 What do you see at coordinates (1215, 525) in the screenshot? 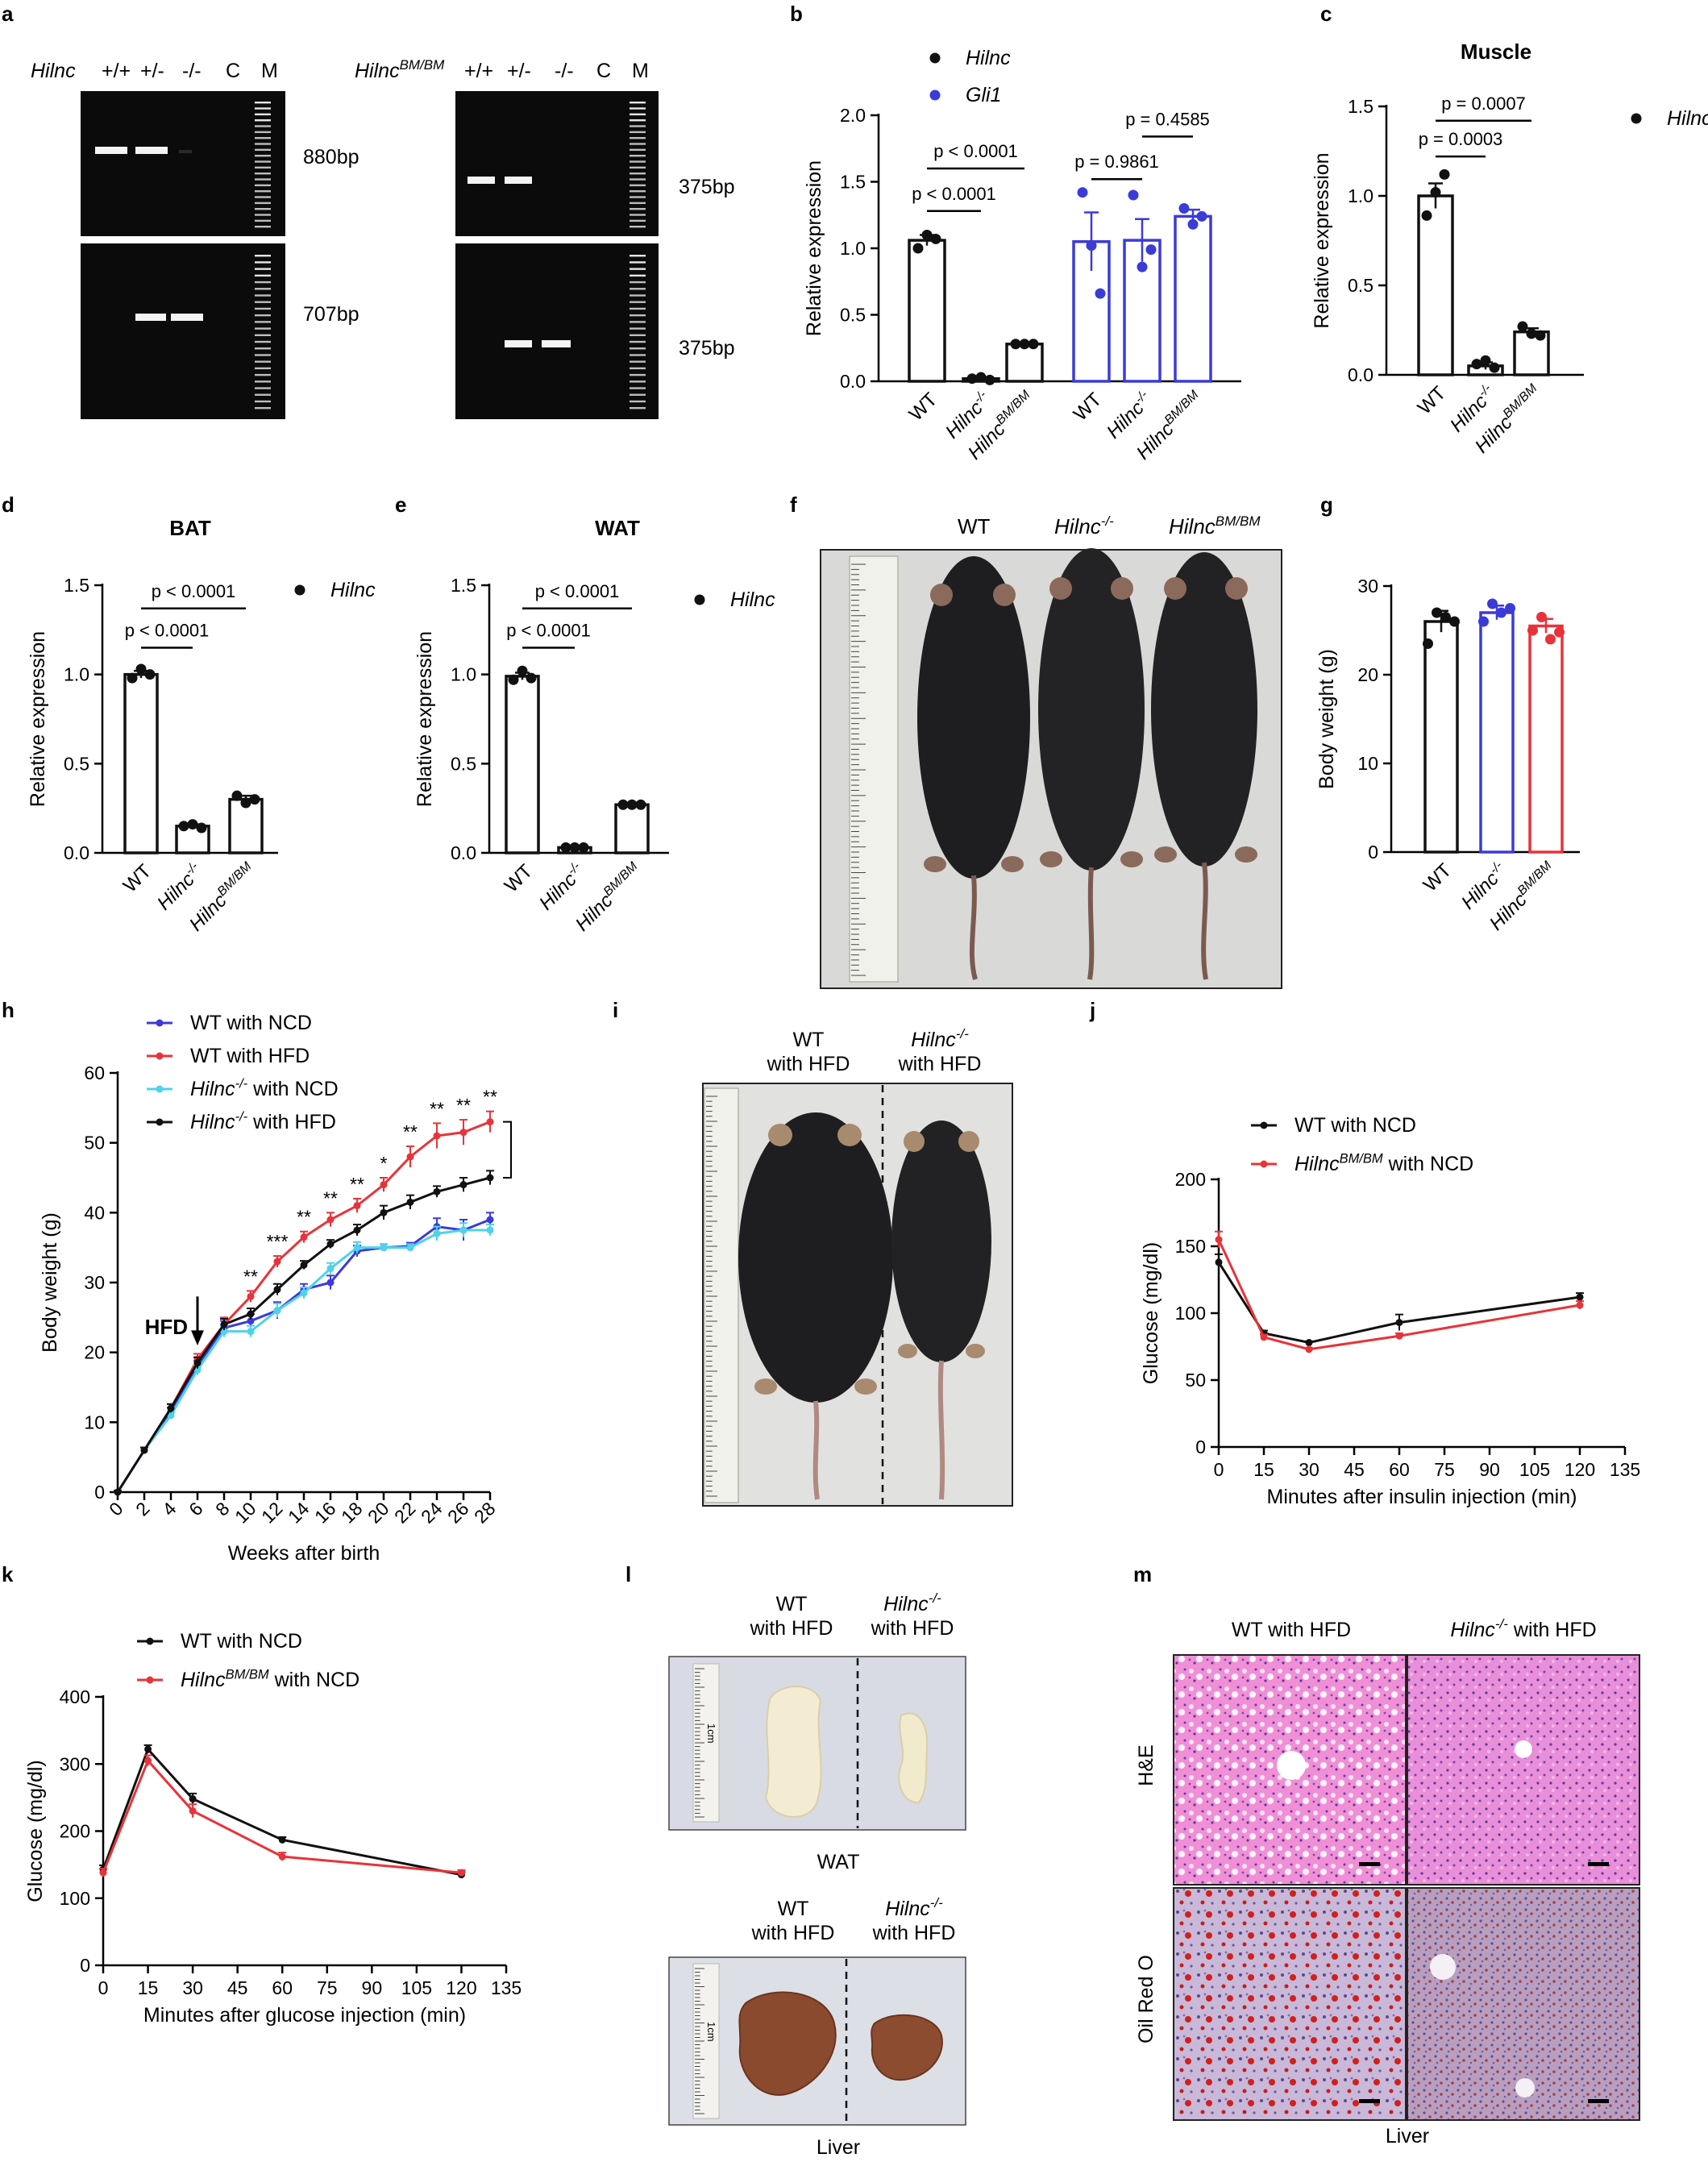
I see `photo-f-label-bm: HilncBM/BM` at bounding box center [1215, 525].